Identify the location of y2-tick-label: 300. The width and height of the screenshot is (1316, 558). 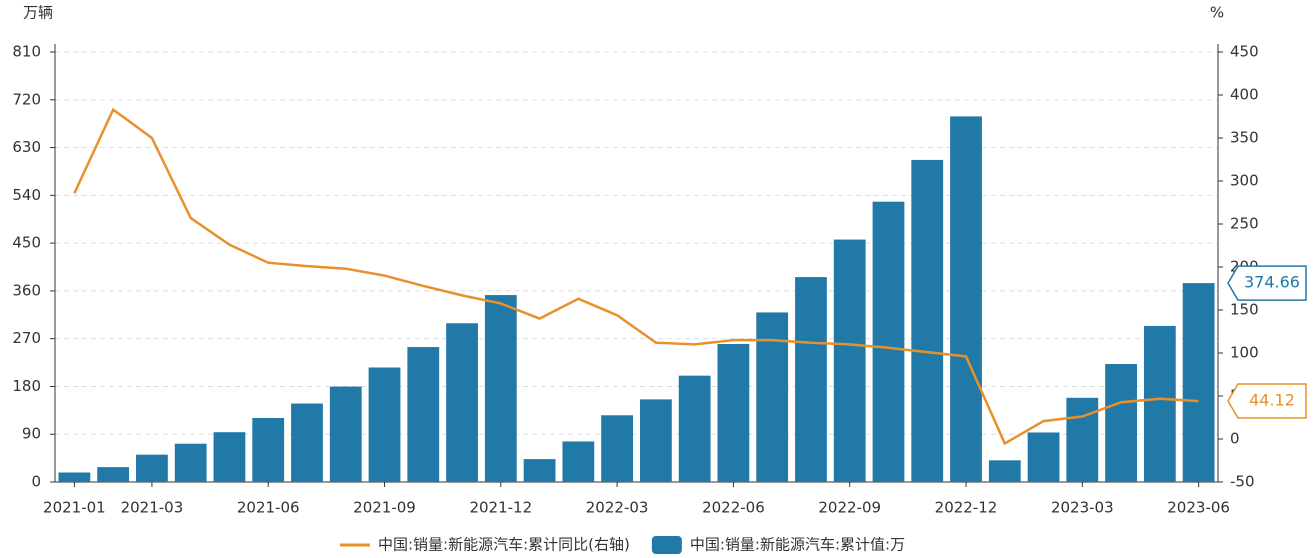
(1244, 181).